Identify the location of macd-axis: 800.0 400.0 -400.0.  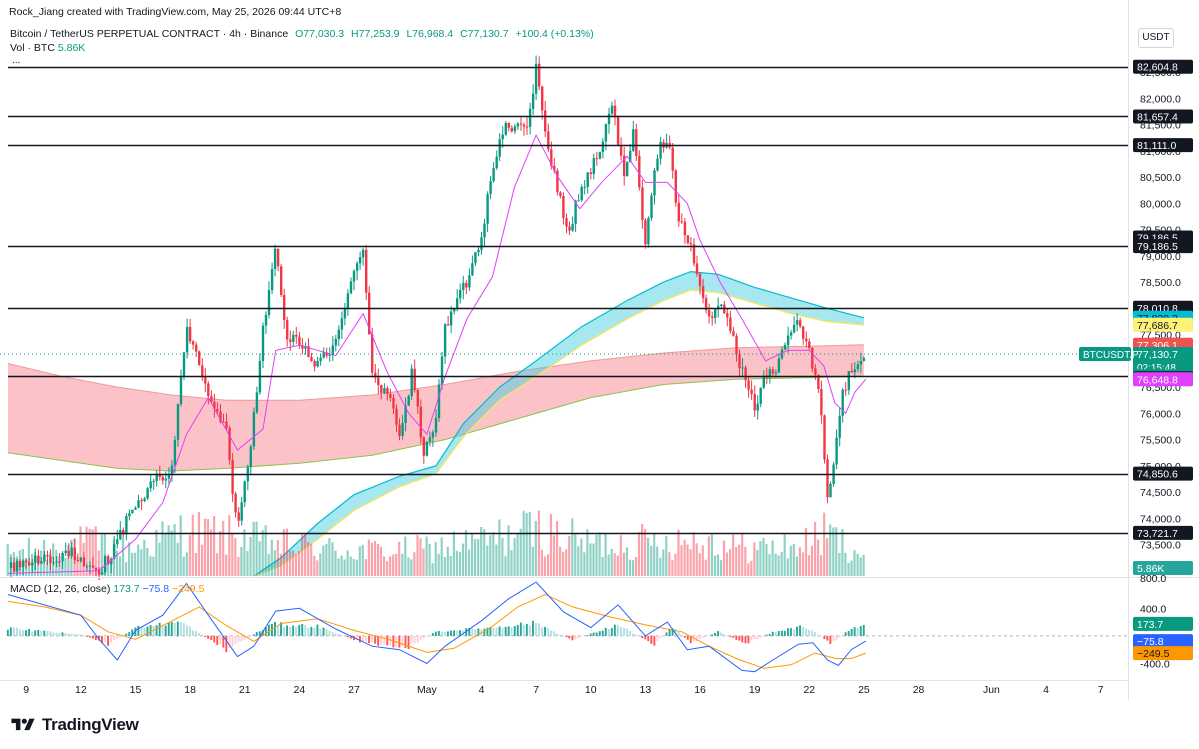
(1155, 621).